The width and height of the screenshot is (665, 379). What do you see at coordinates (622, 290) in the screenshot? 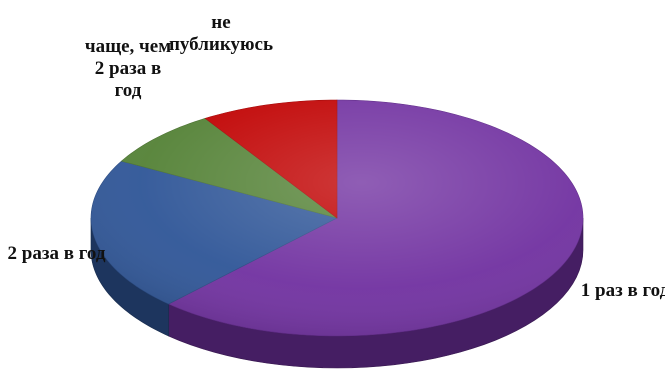
I see `slice-label-1: 1 раз в год` at bounding box center [622, 290].